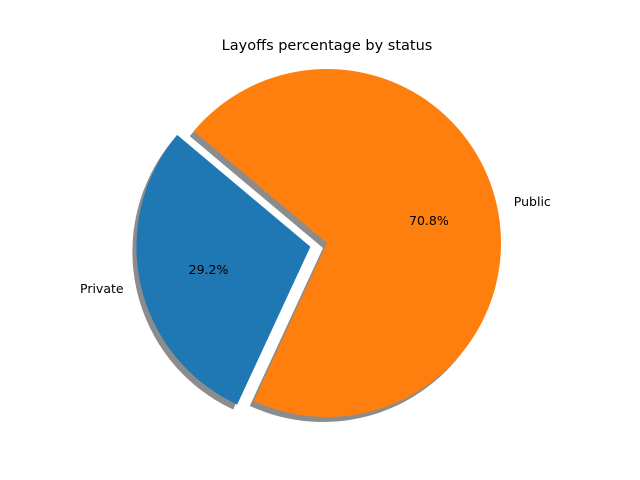 This screenshot has width=640, height=480. I want to click on slice-percentage-public: 70.8%, so click(429, 220).